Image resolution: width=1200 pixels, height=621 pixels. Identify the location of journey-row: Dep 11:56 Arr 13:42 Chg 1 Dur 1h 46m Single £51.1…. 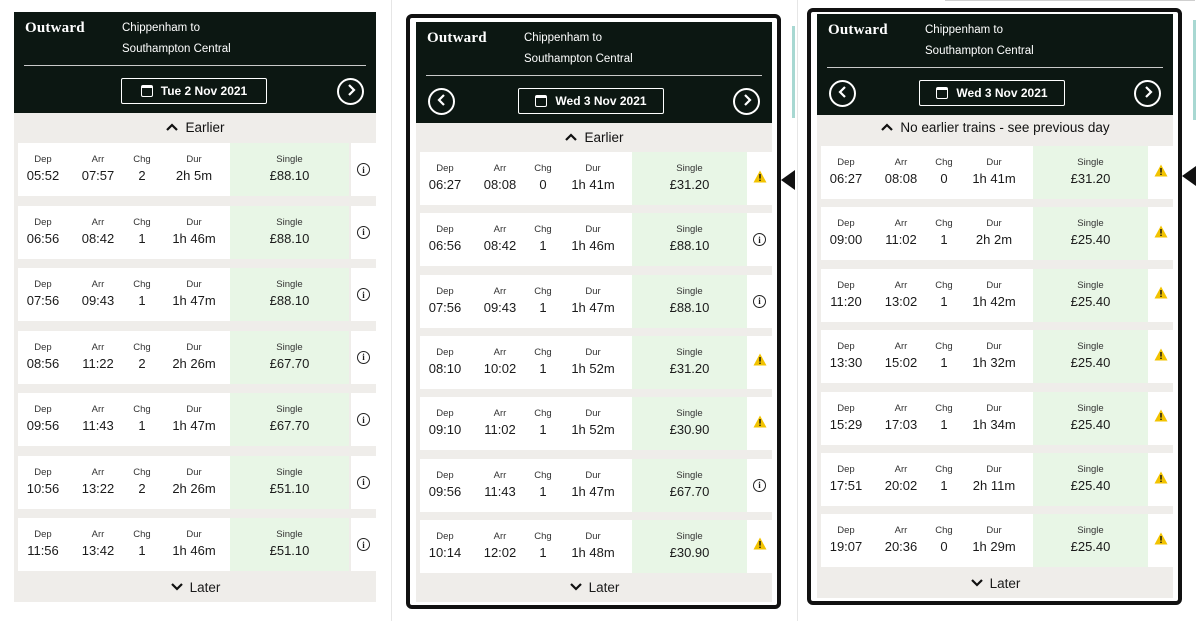
(195, 544).